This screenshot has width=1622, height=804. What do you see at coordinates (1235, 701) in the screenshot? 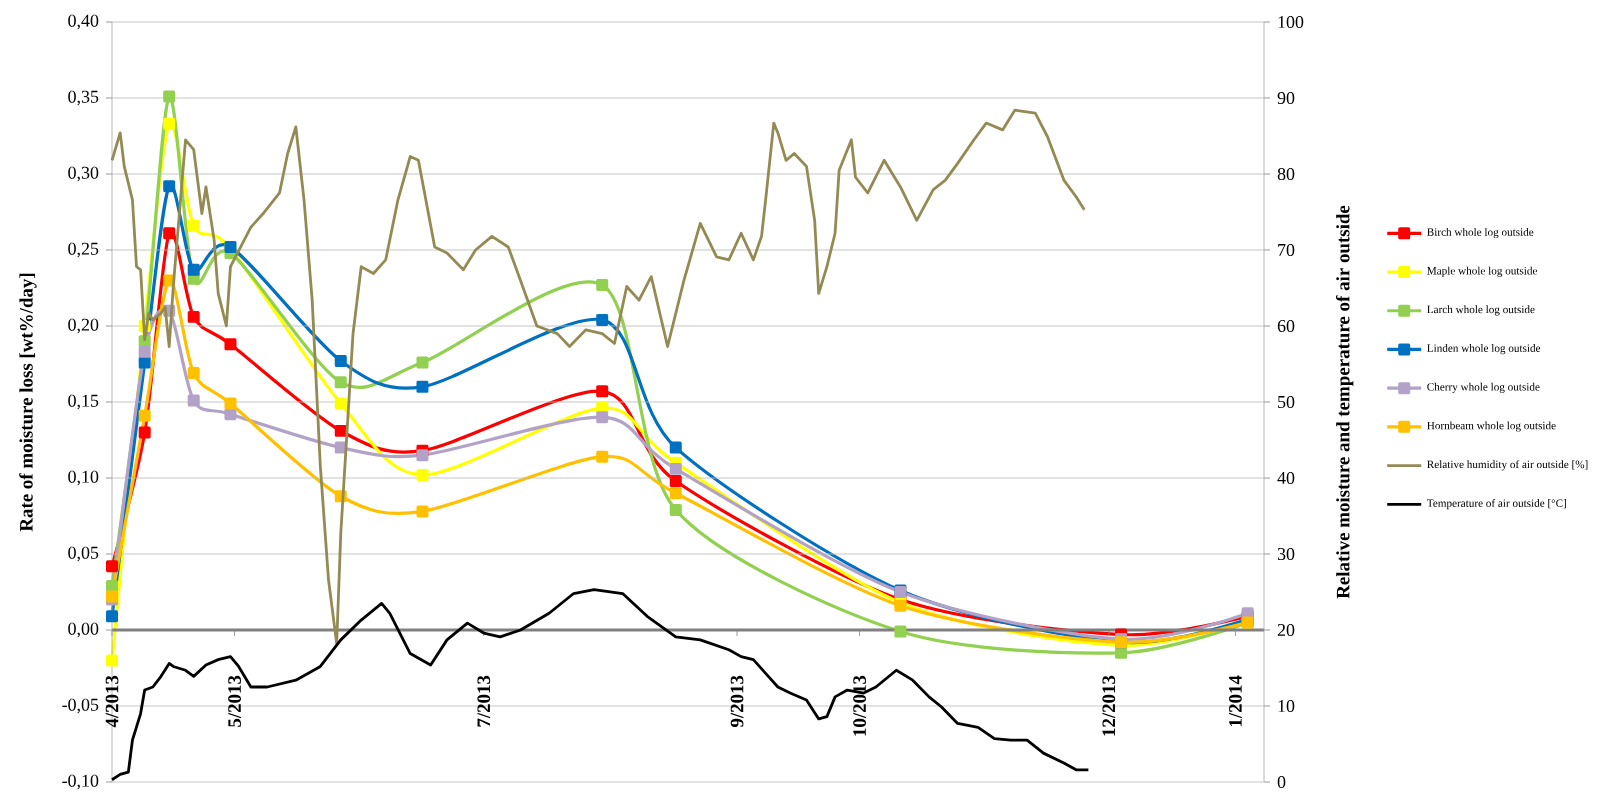
I see `x-tick-label: 1/2014` at bounding box center [1235, 701].